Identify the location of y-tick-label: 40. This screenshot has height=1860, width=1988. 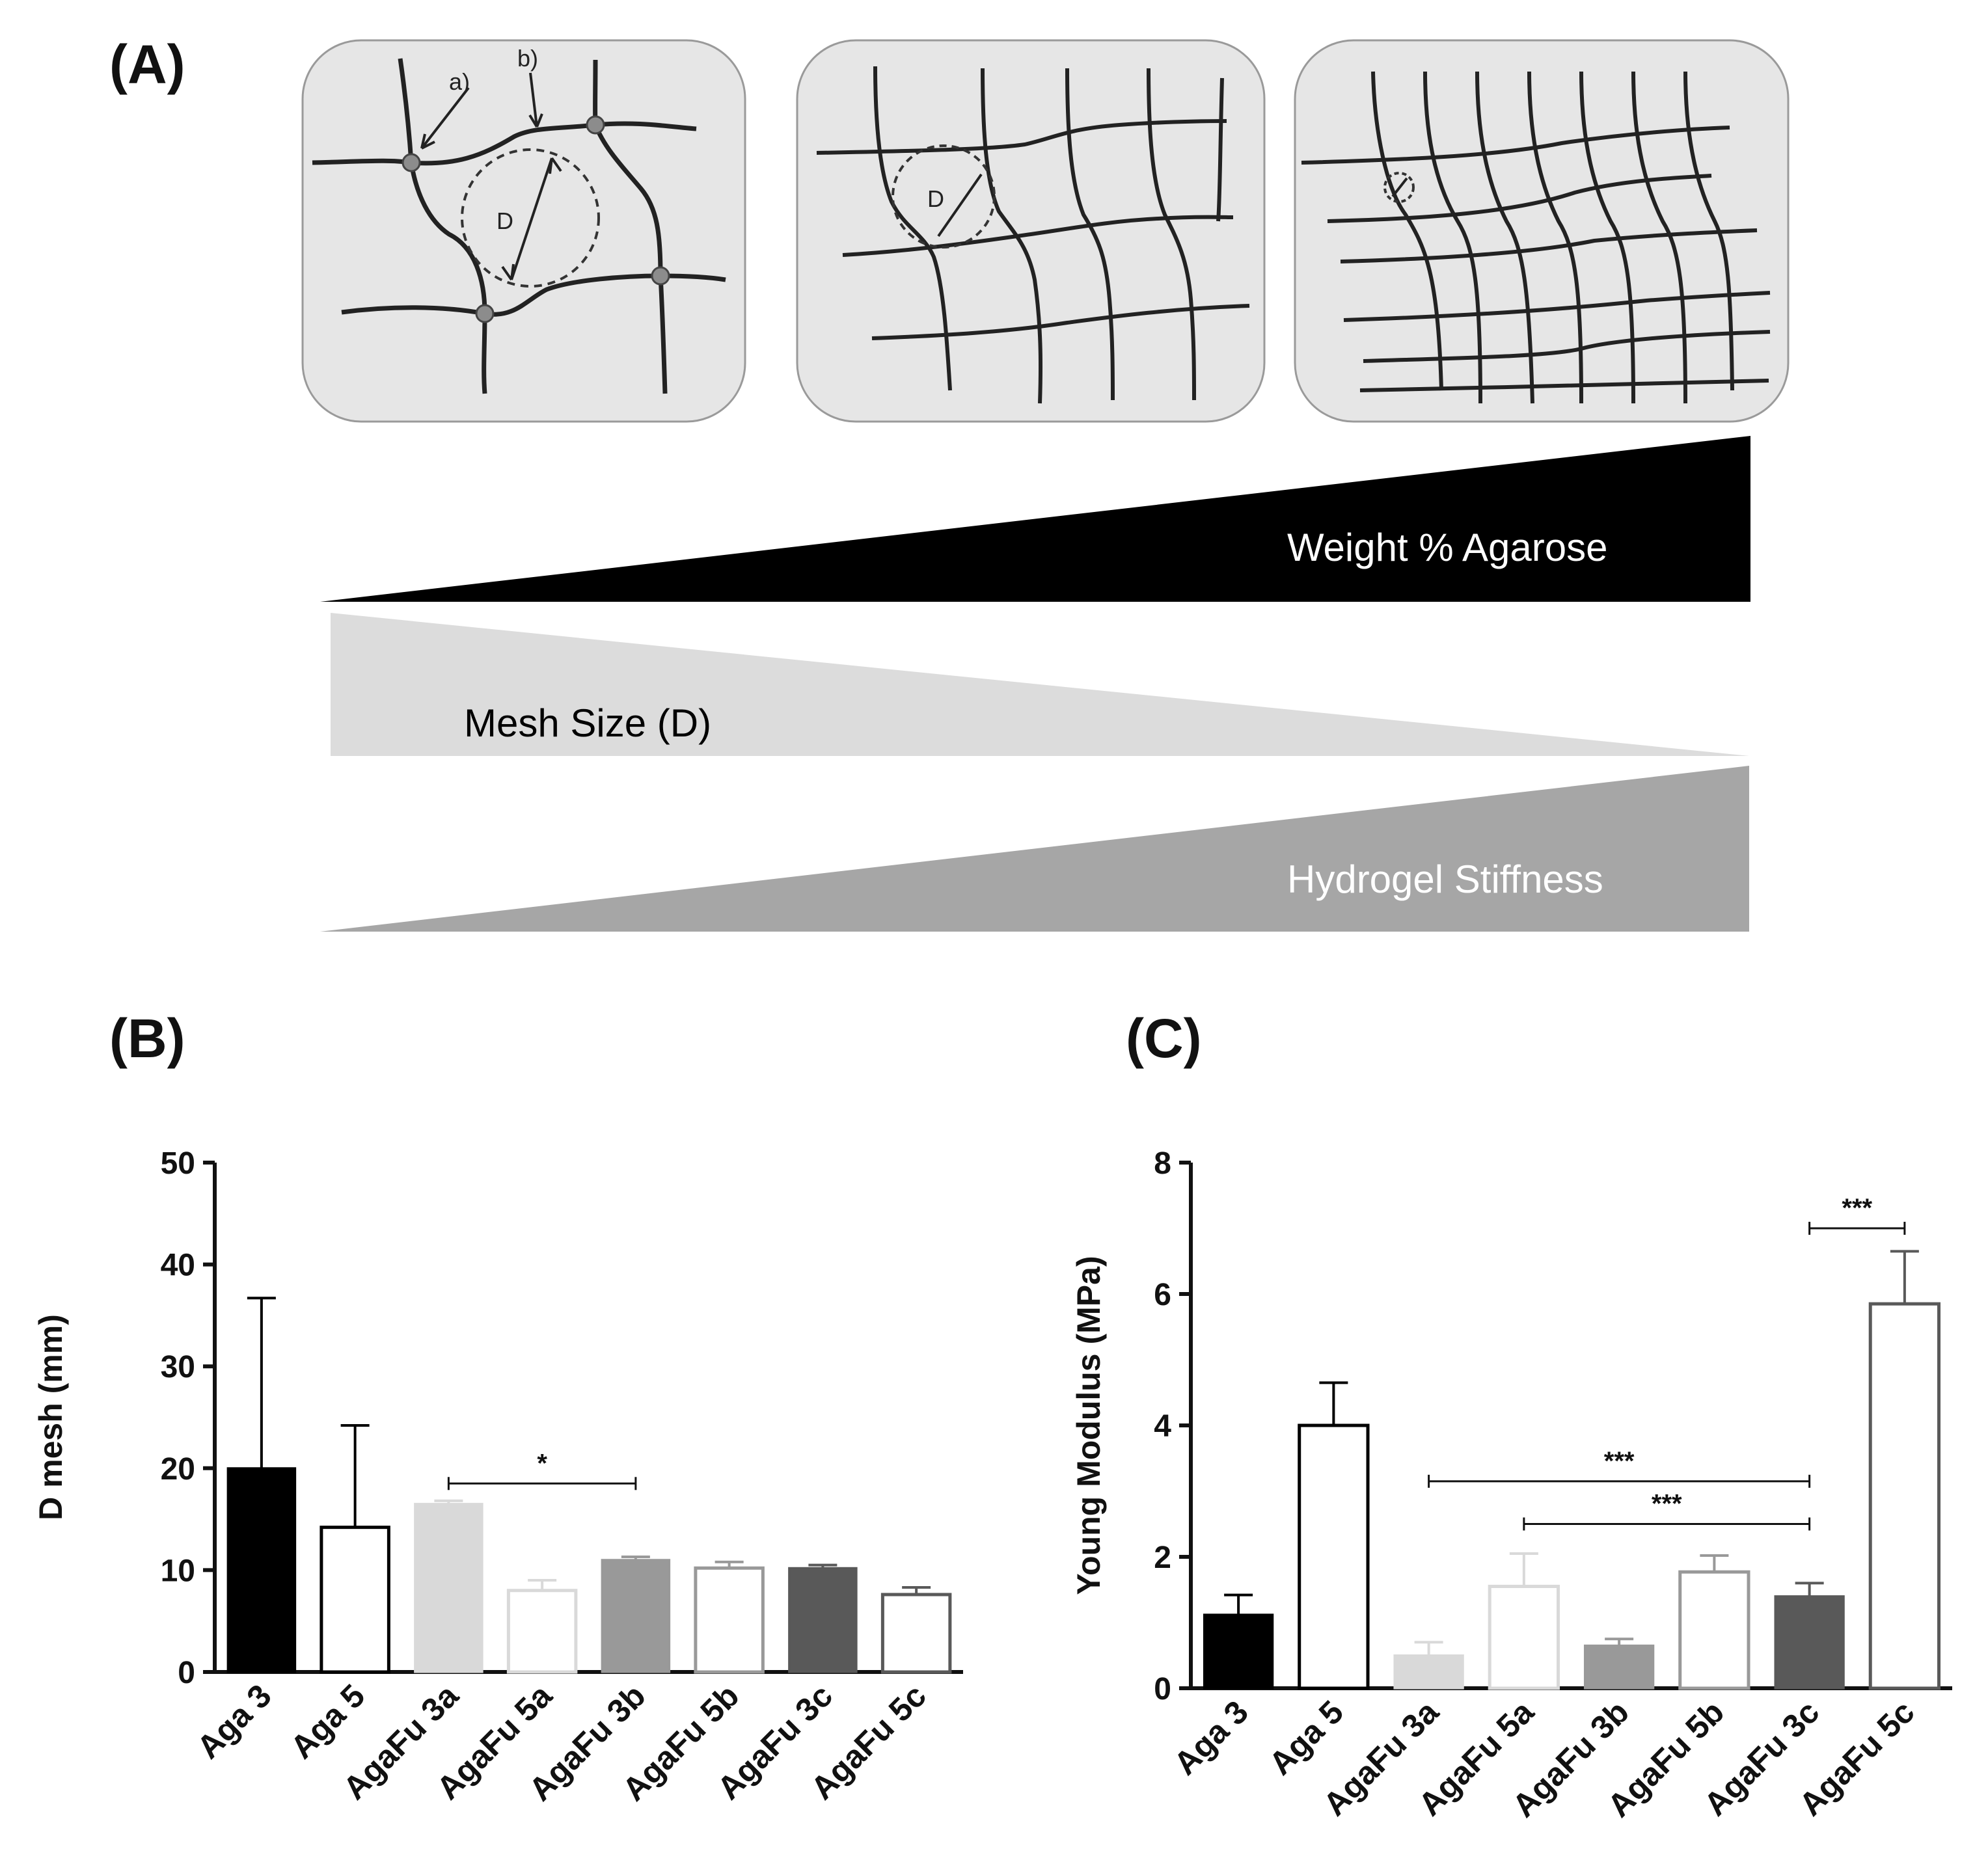
(178, 1265).